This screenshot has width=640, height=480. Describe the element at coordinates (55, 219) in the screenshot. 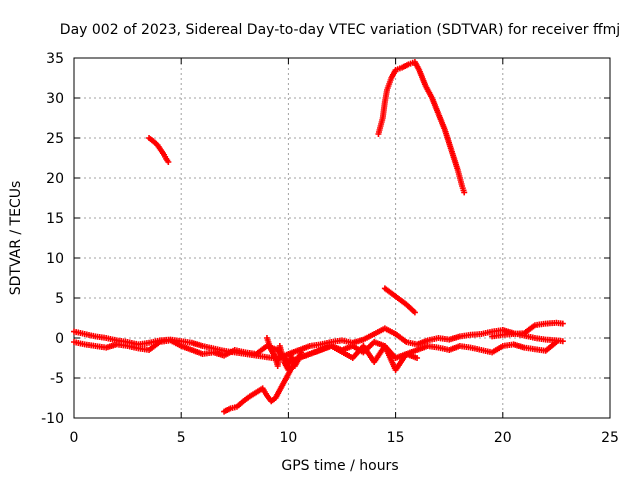

I see `y-tick-label: 15` at that location.